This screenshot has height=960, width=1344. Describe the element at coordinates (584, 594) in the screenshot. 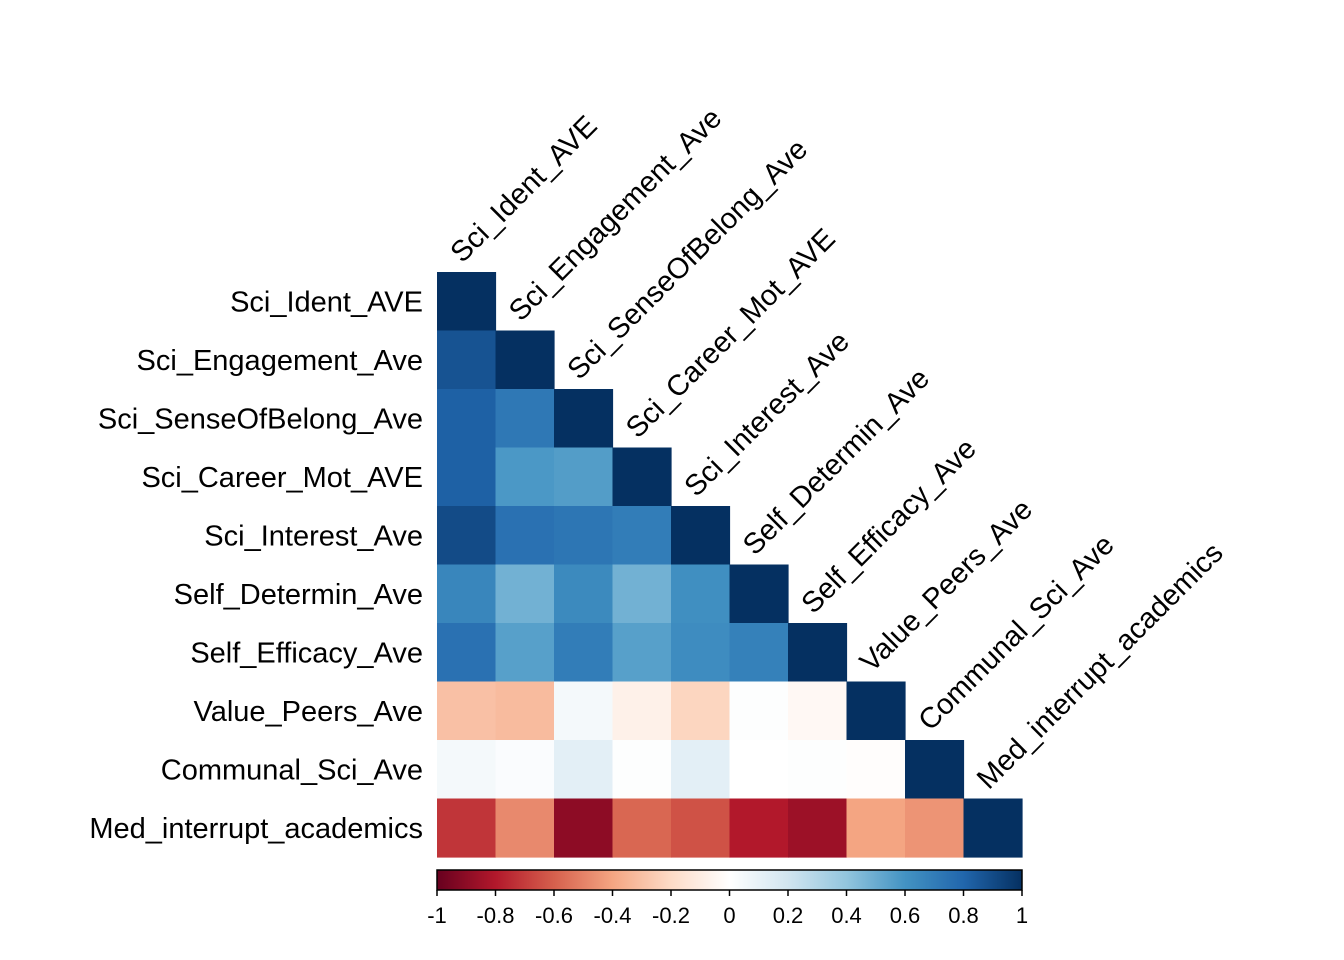

I see `cell-Self_Determin_Ave-Sci_SenseOfBelong_Ave` at that location.